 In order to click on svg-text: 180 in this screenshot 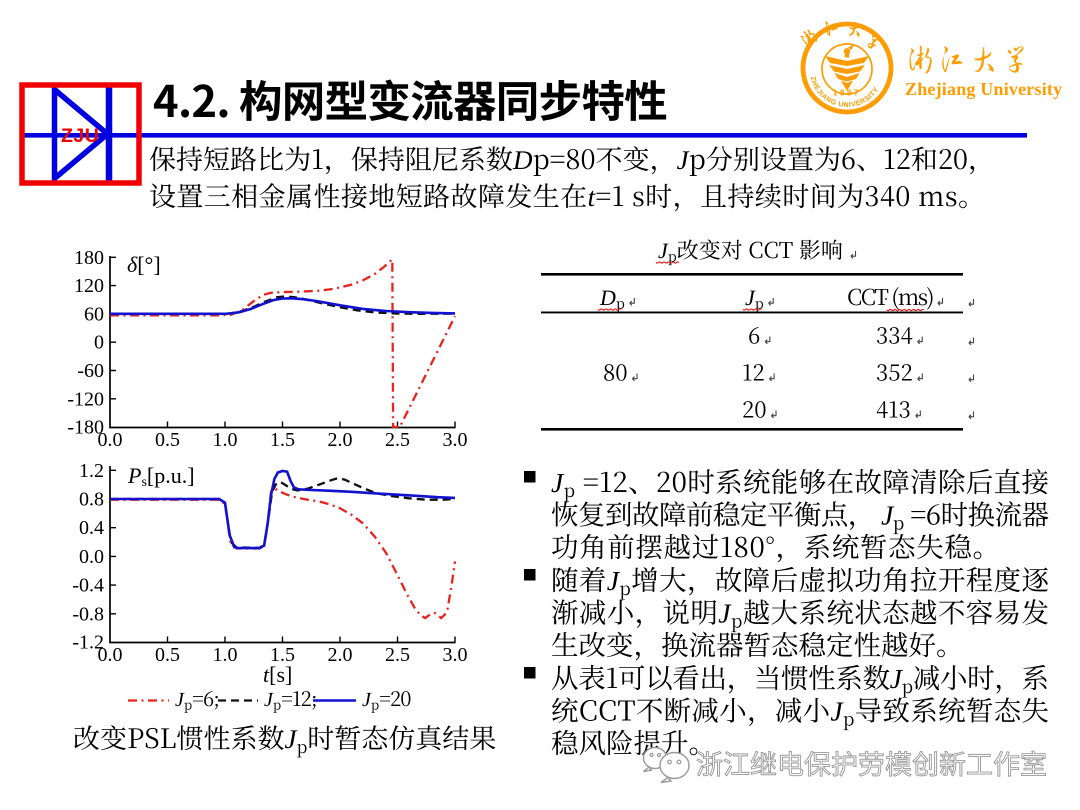, I will do `click(89, 258)`.